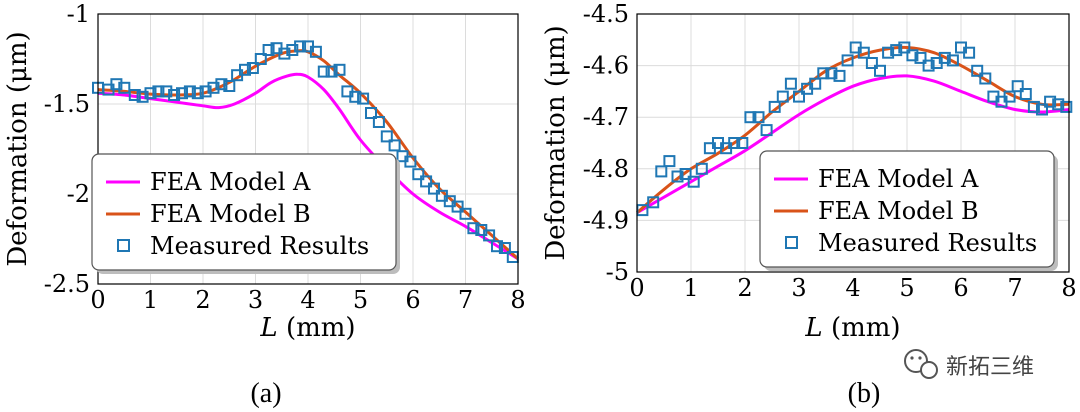 Image resolution: width=1080 pixels, height=412 pixels. Describe the element at coordinates (898, 179) in the screenshot. I see `legend-label-model-a-b: FEA Model A` at that location.